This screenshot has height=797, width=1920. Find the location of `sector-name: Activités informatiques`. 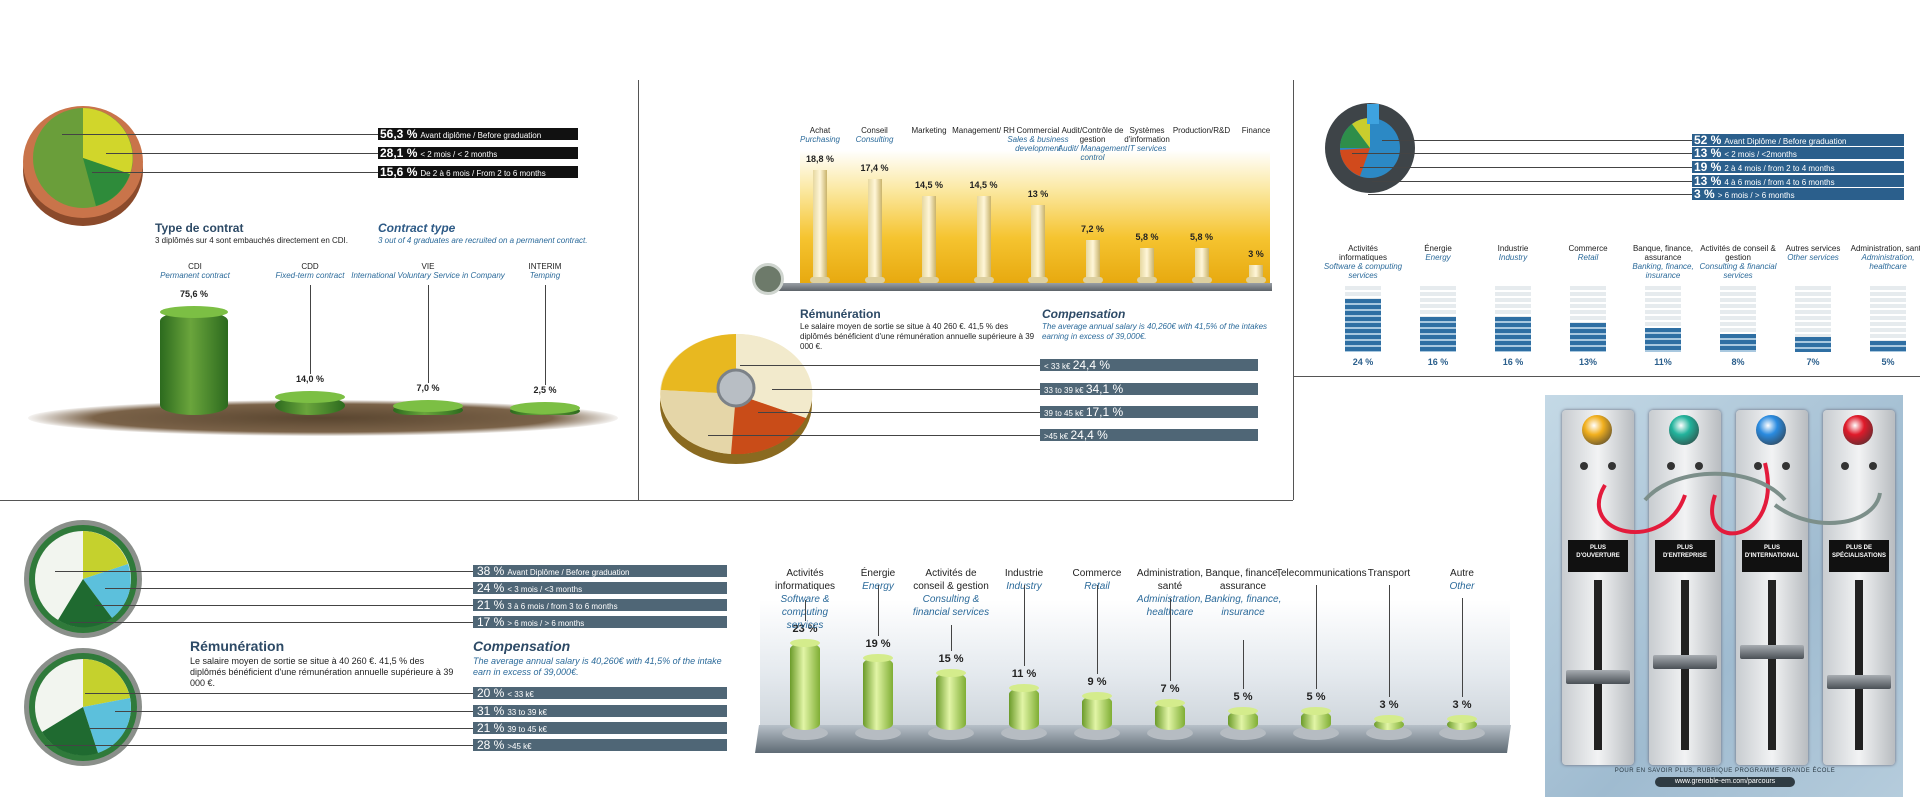

sector-name: Activités informatiques is located at coordinates (1363, 253).